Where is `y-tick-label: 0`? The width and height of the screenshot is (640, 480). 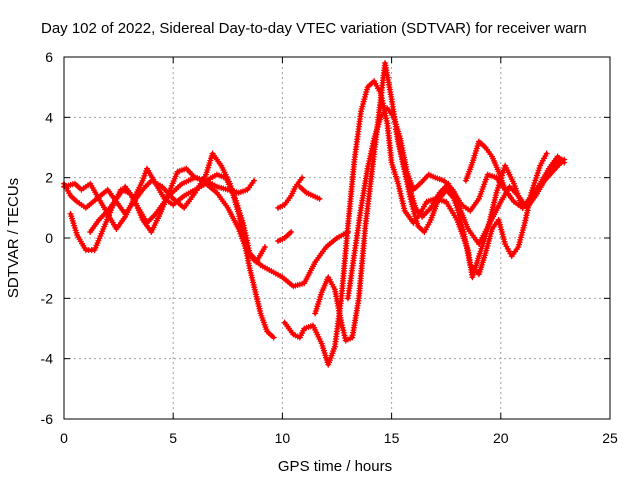 y-tick-label: 0 is located at coordinates (49, 238).